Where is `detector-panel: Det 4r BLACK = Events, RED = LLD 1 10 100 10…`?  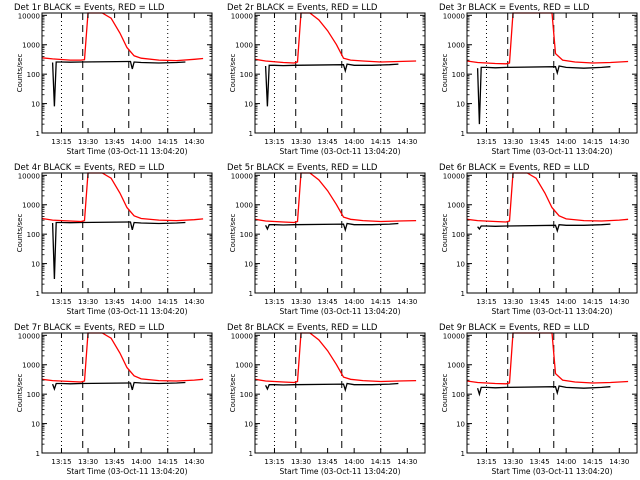
detector-panel: Det 4r BLACK = Events, RED = LLD 1 10 100 10… is located at coordinates (113, 239).